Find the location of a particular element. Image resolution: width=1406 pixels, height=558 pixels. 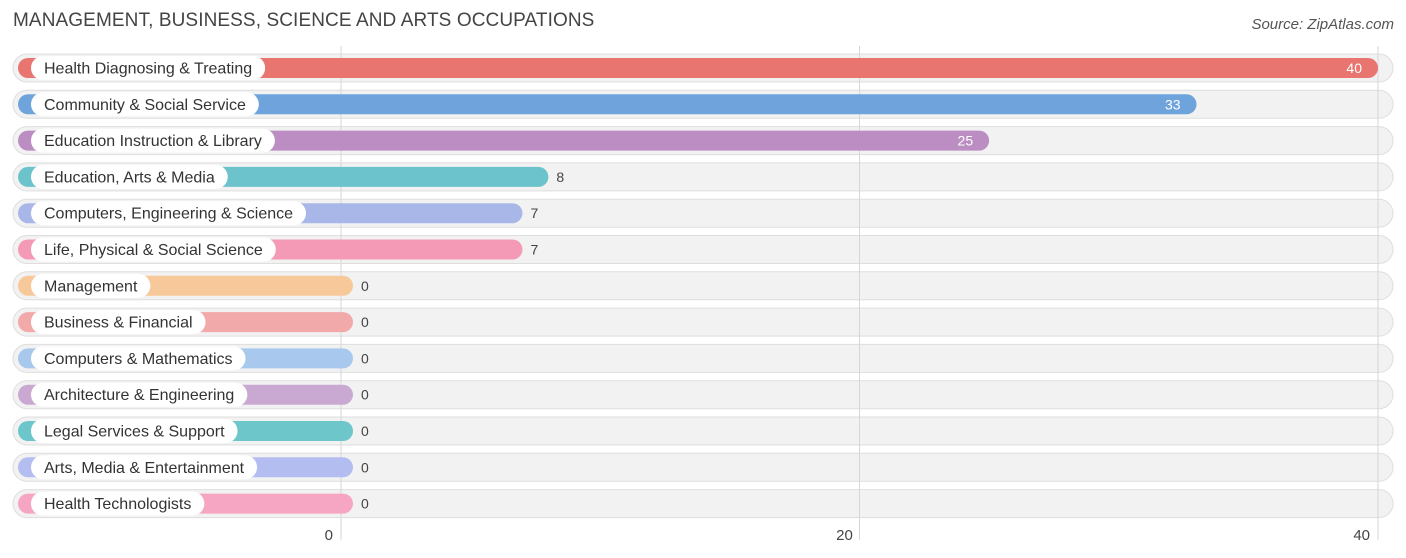

category-label: Business & Financial is located at coordinates (118, 323).